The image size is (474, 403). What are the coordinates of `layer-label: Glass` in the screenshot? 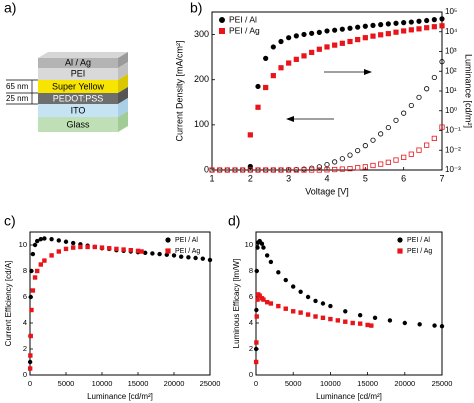 It's located at (78, 124).